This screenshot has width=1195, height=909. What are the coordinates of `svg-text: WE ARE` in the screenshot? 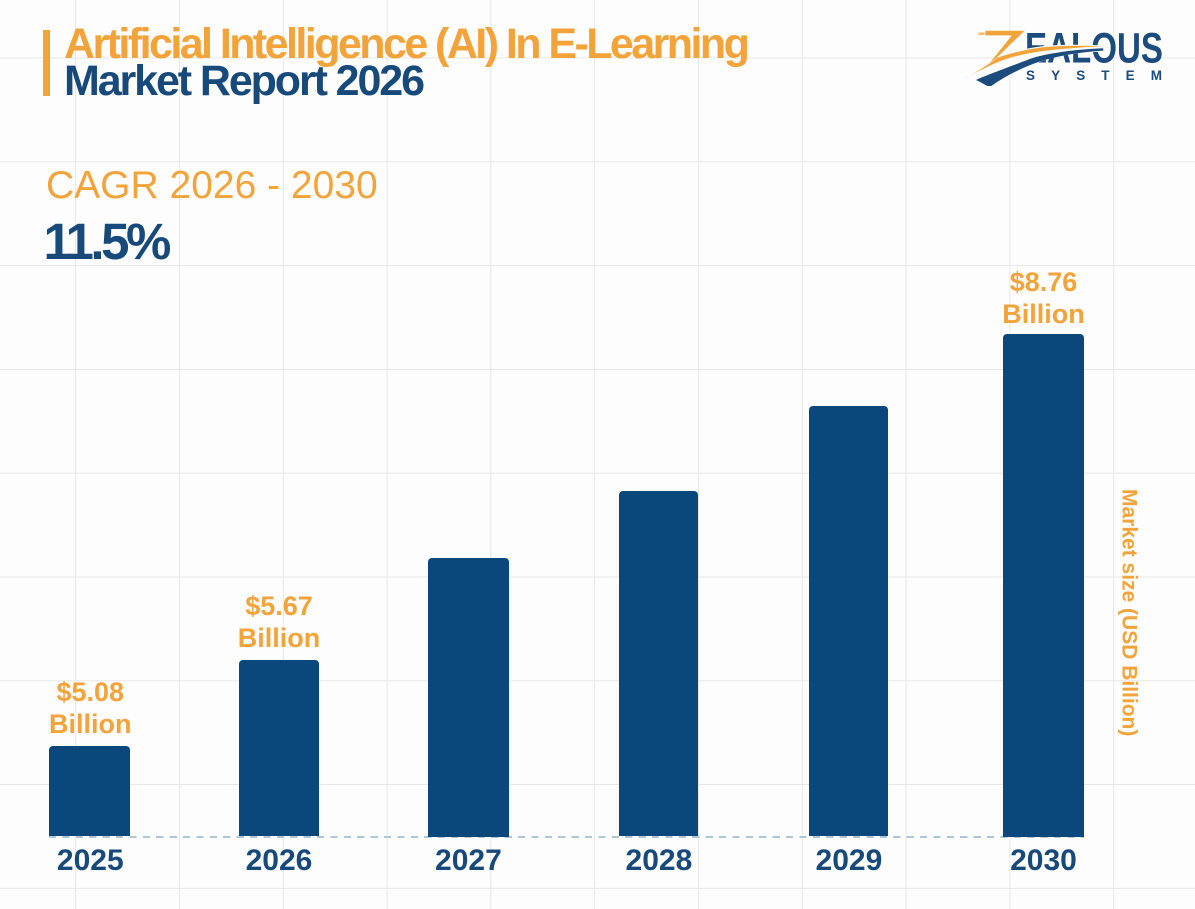 It's located at (982, 33).